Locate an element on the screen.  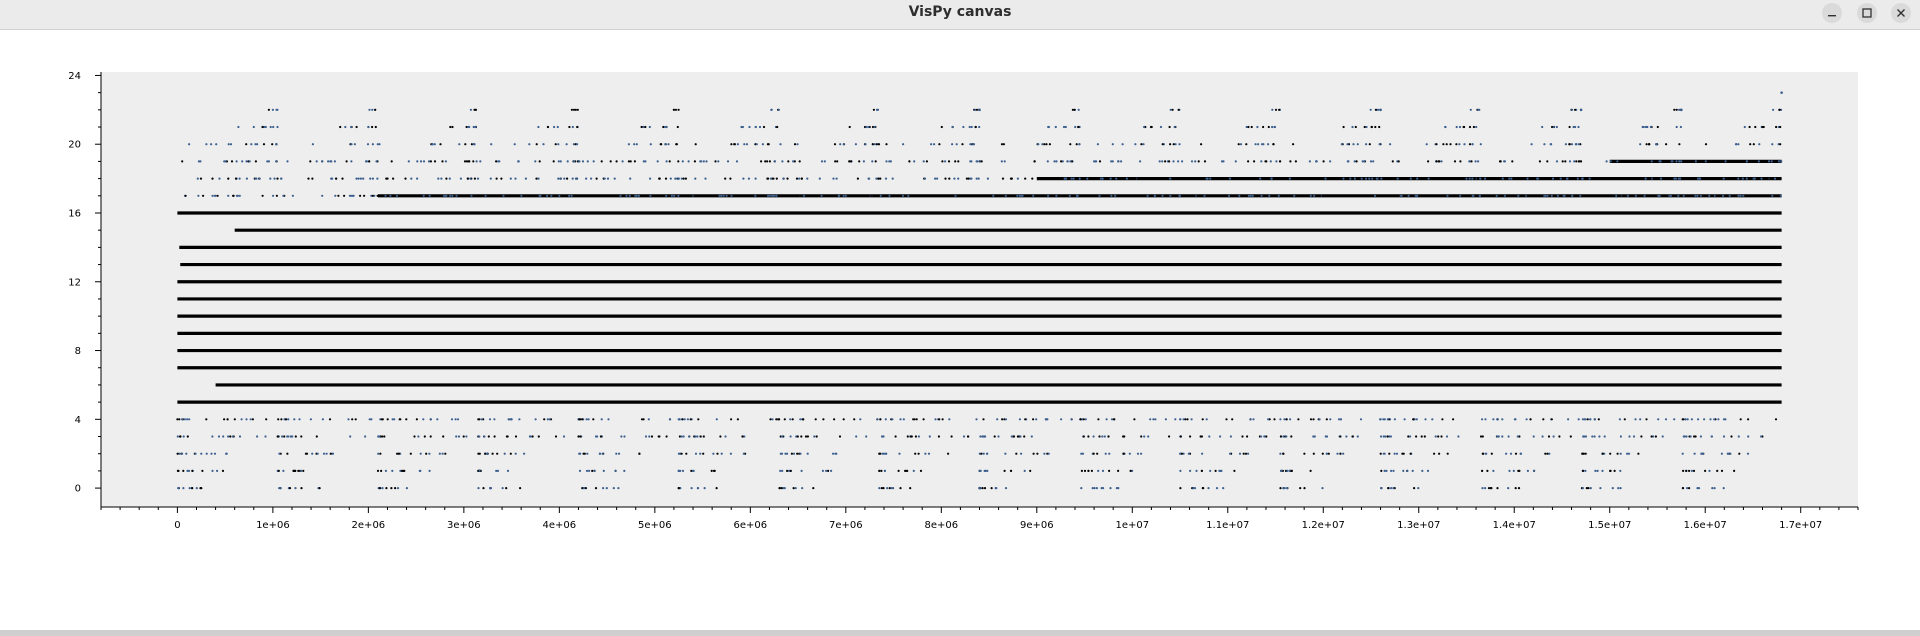
maximize-button is located at coordinates (1867, 13).